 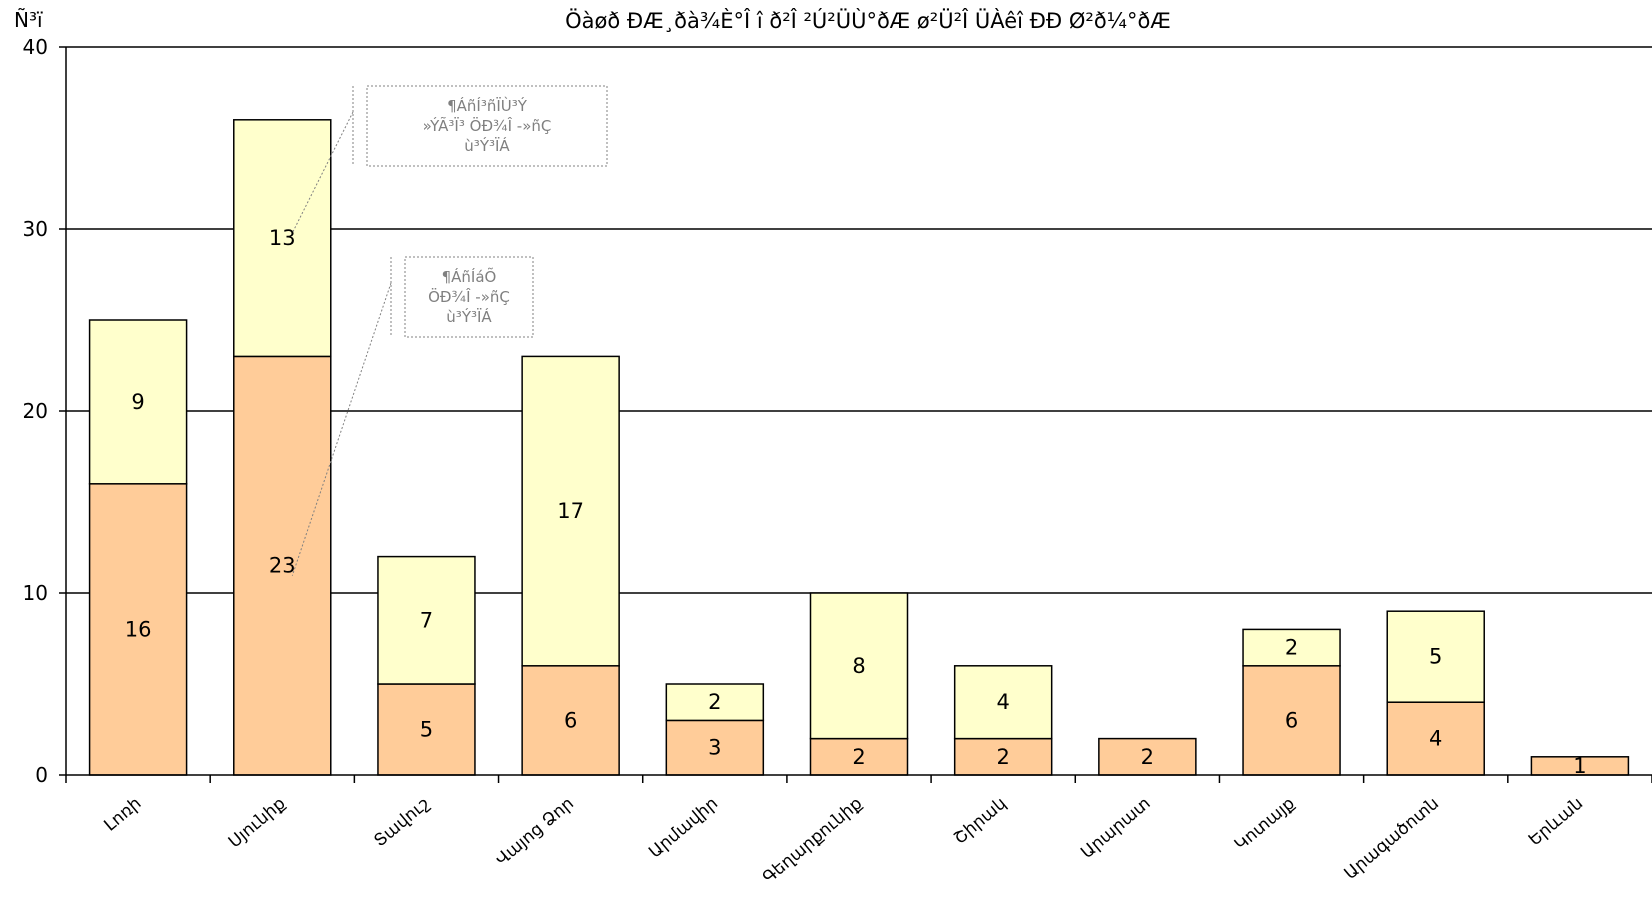 I want to click on data-label: 8, so click(x=858, y=666).